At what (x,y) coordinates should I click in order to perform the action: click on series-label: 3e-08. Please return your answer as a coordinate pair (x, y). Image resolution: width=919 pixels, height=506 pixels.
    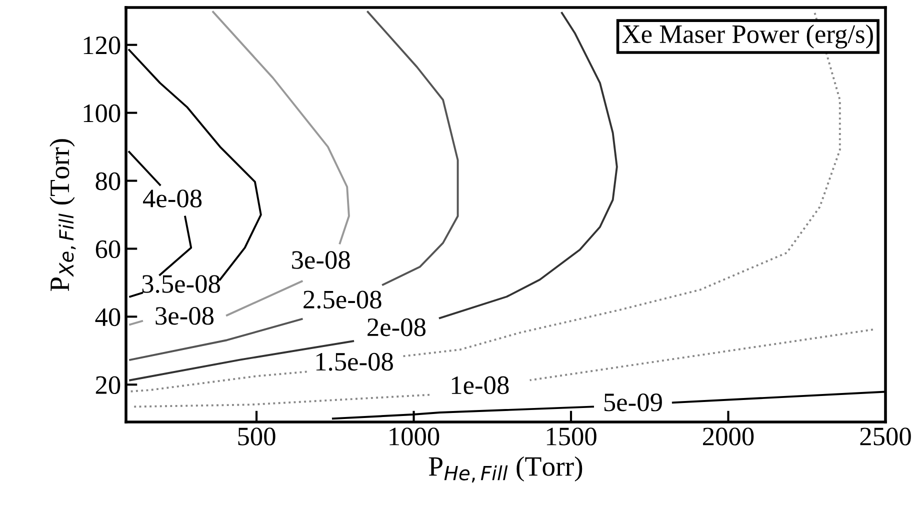
    Looking at the image, I should click on (321, 260).